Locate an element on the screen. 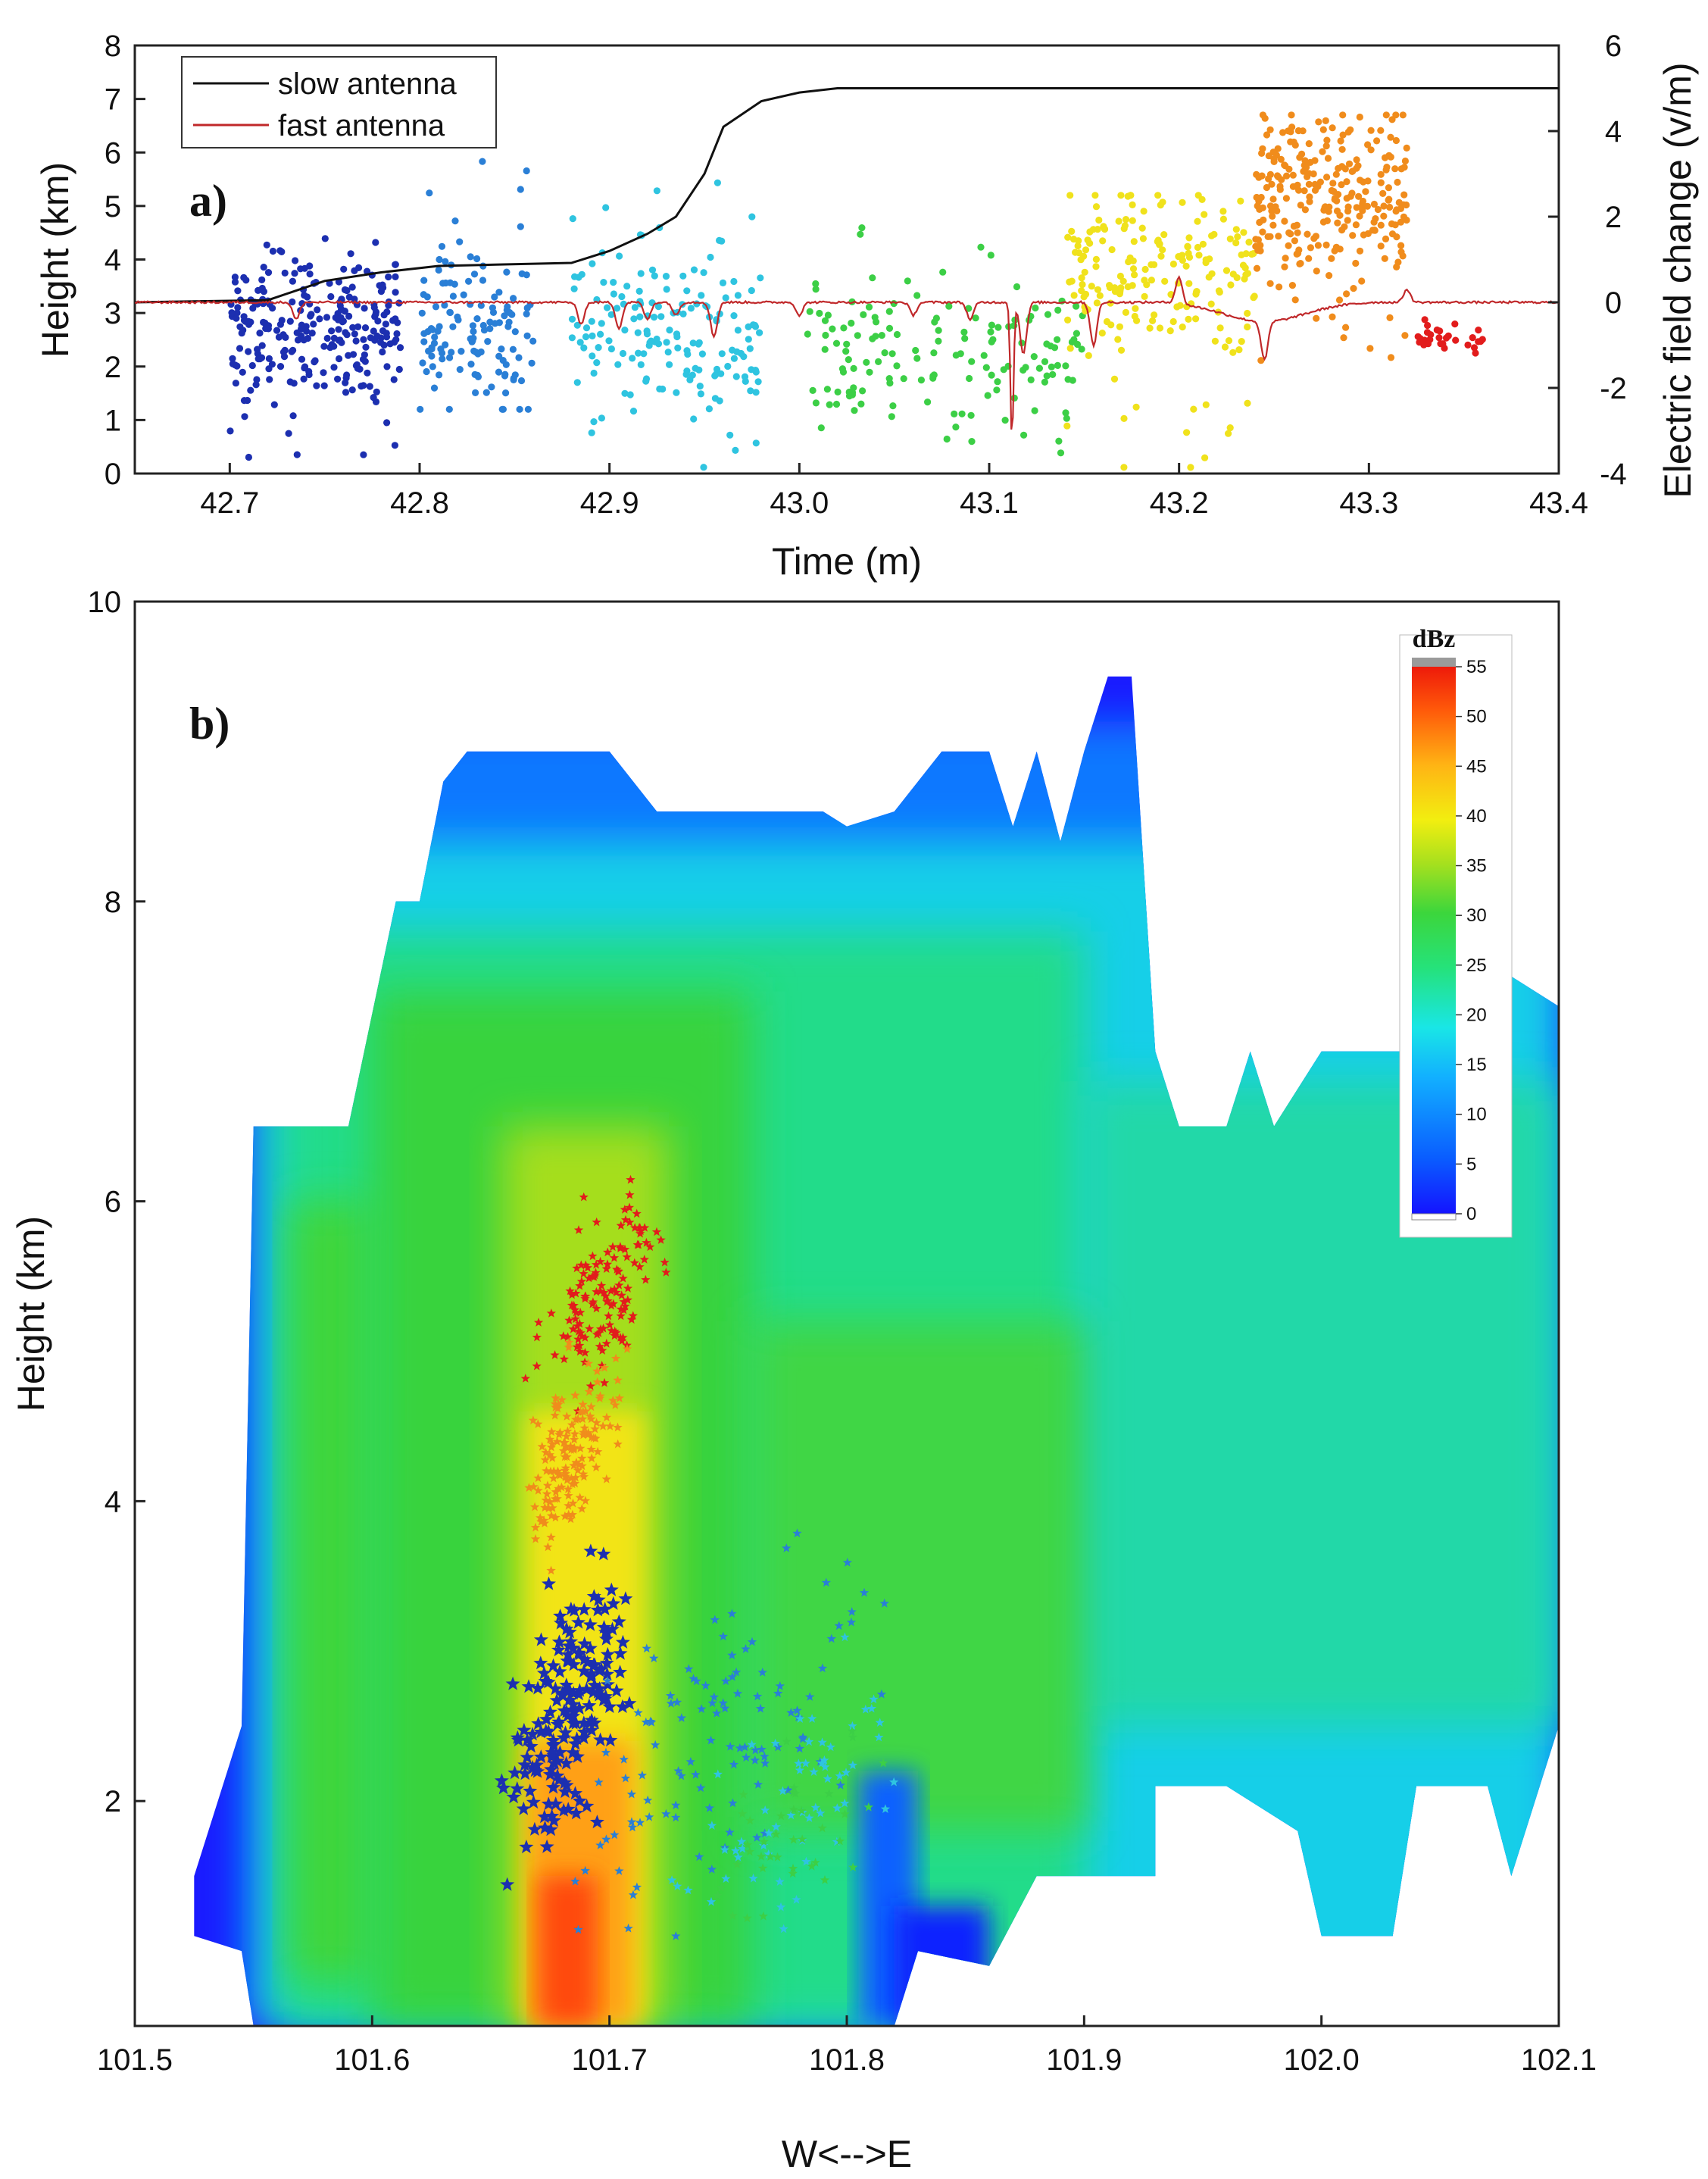  panel-b-y-tick-label: 8 is located at coordinates (113, 902).